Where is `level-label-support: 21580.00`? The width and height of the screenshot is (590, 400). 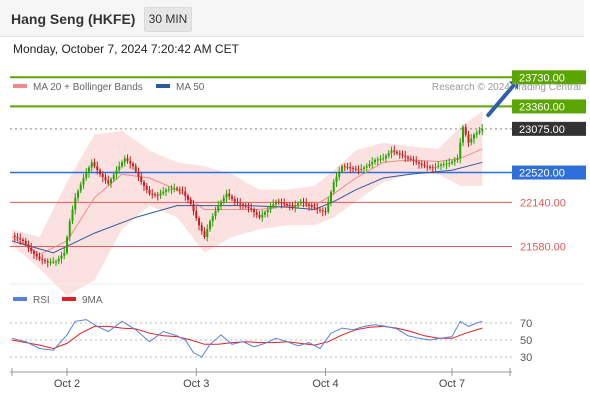 level-label-support: 21580.00 is located at coordinates (543, 247).